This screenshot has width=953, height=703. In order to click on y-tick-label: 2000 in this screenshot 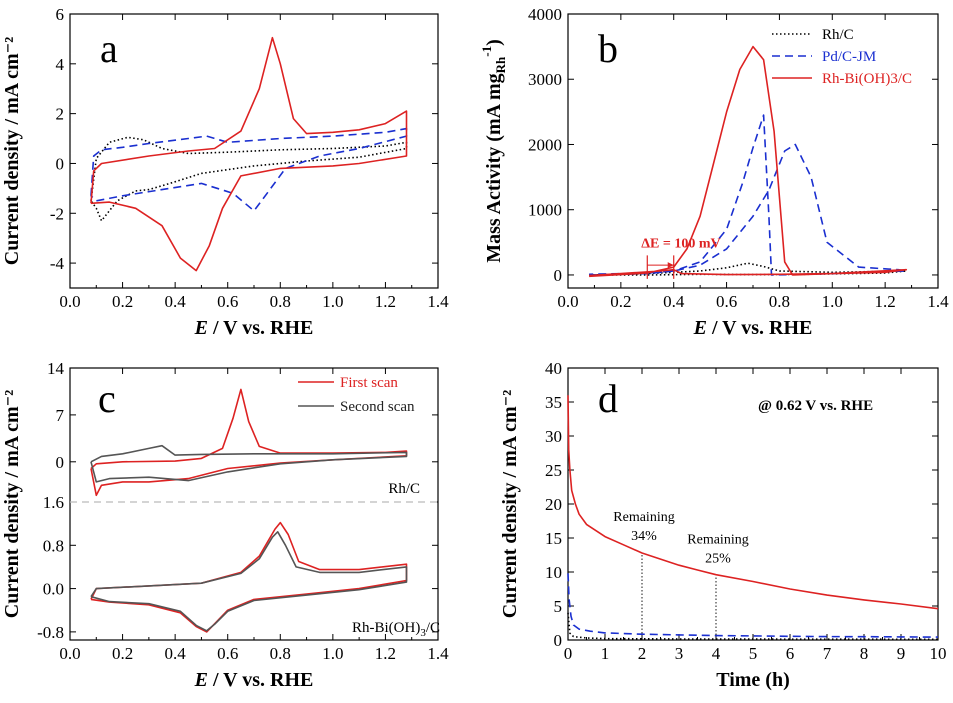, I will do `click(545, 144)`.